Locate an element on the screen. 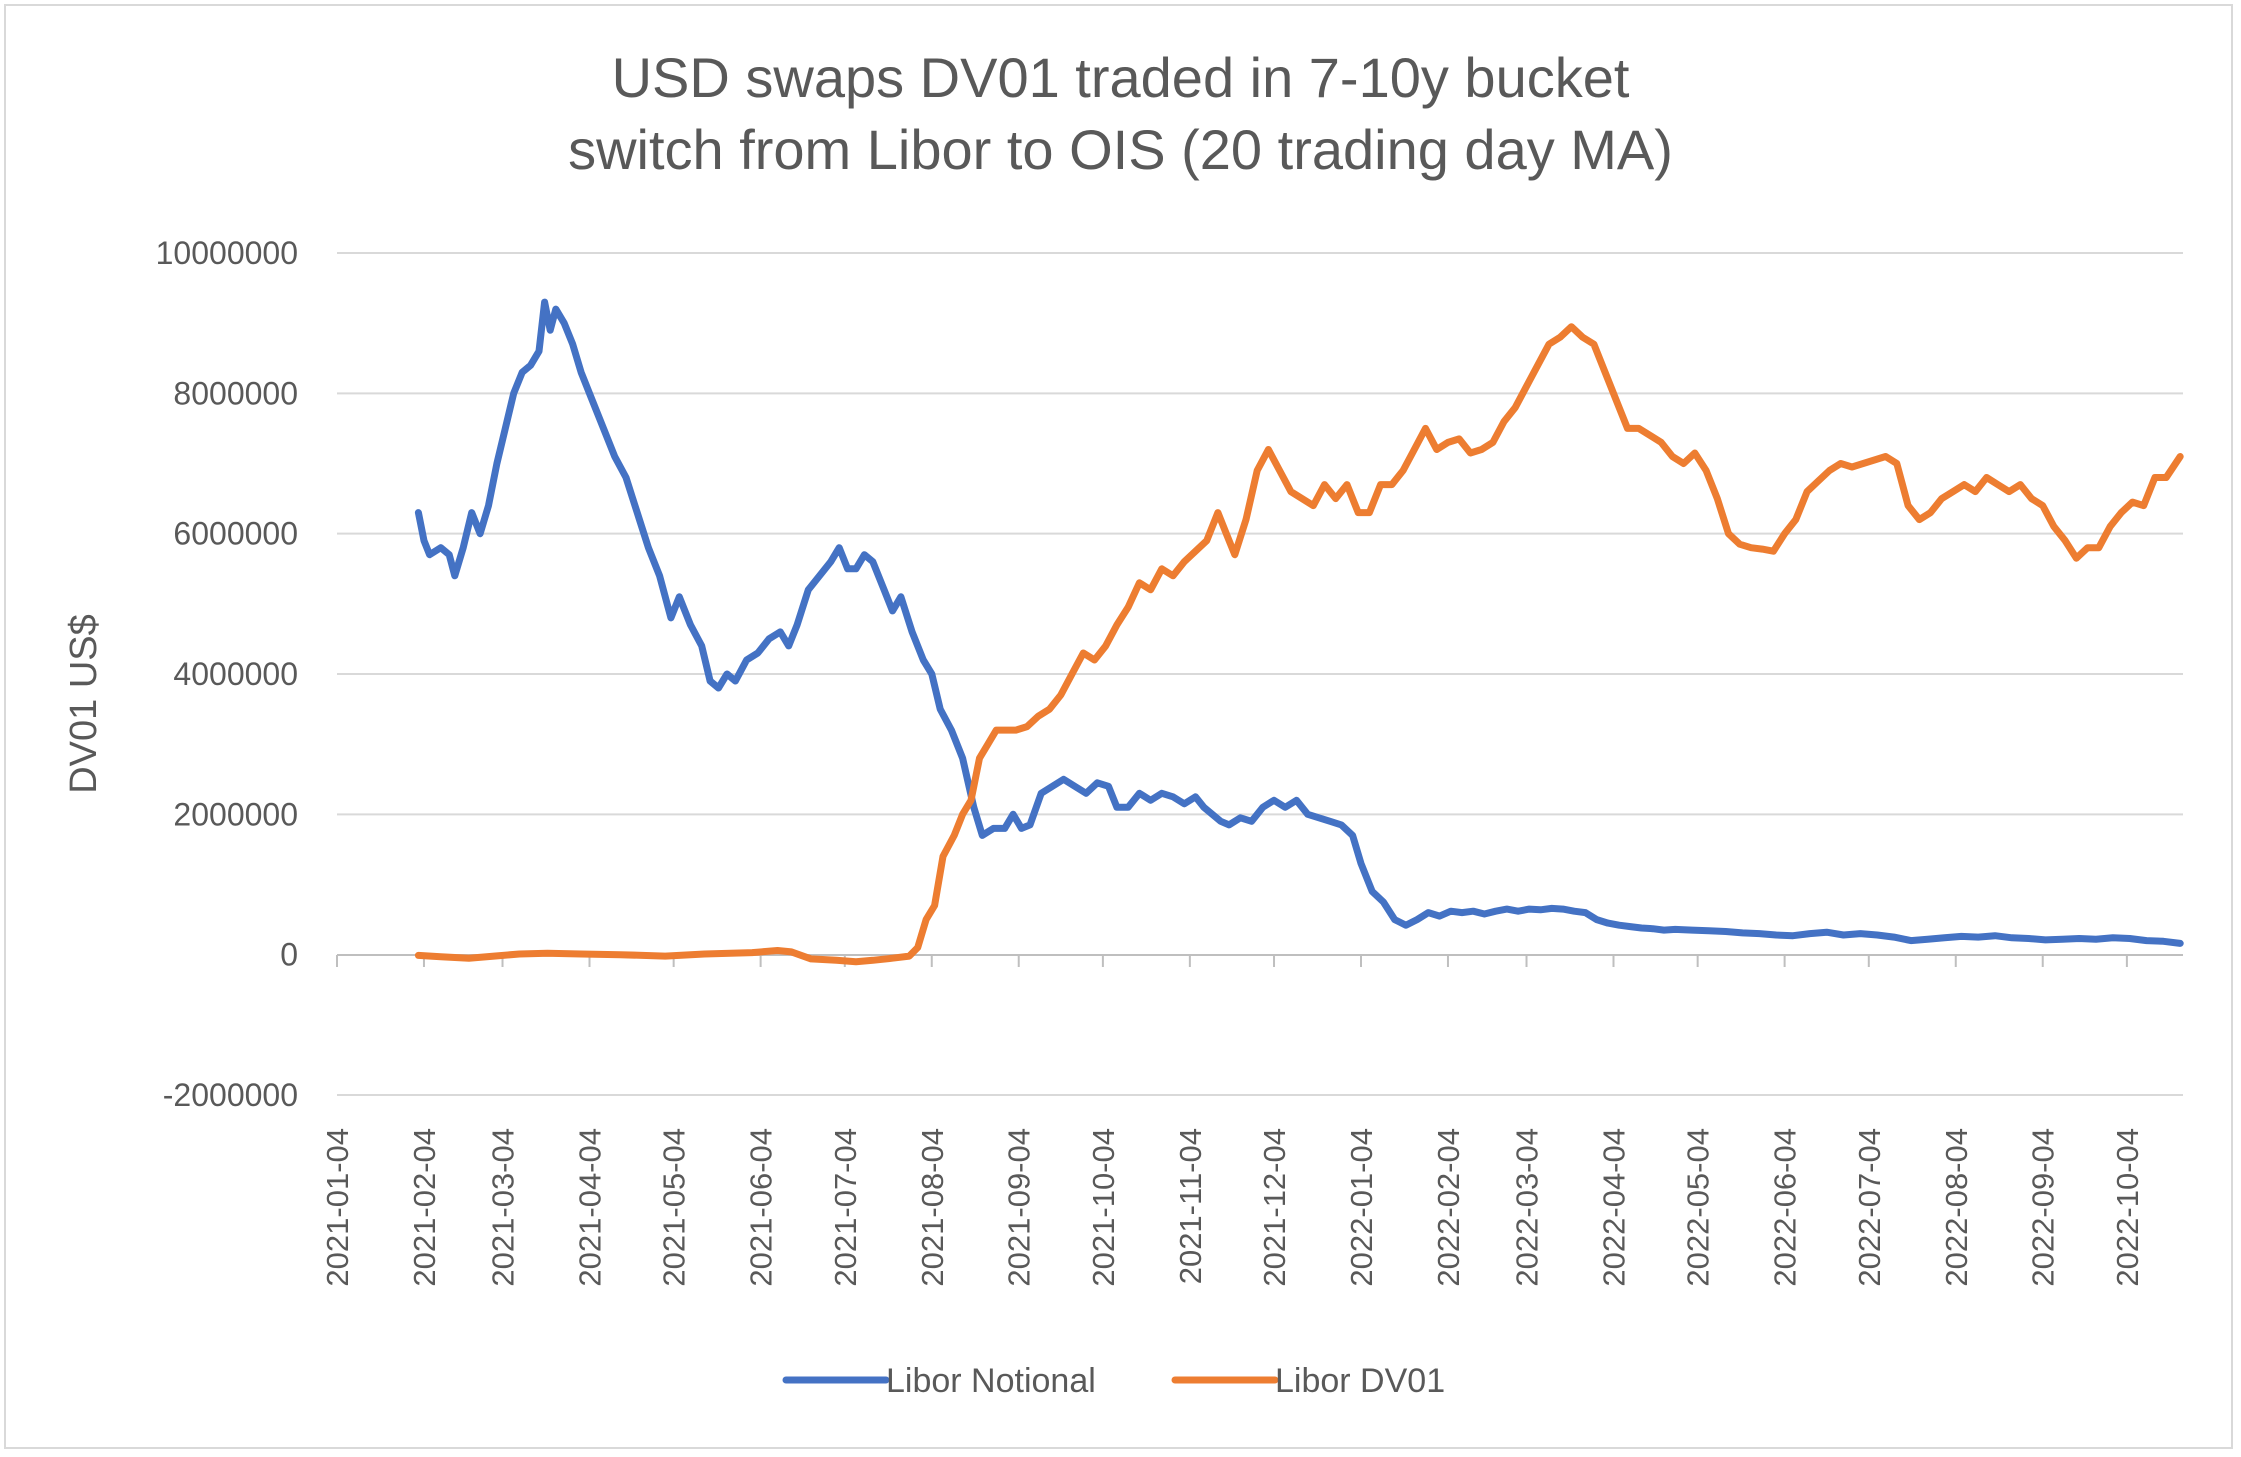  x-tick-label: 2021-12-04 is located at coordinates (1274, 1207).